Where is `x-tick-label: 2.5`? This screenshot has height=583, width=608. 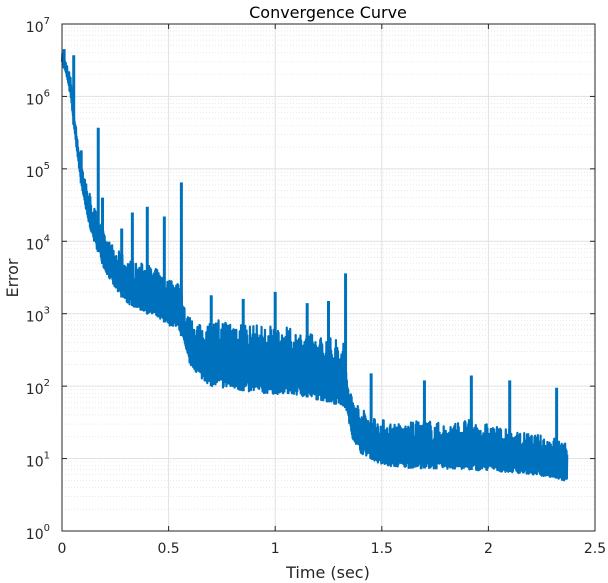
x-tick-label: 2.5 is located at coordinates (595, 549).